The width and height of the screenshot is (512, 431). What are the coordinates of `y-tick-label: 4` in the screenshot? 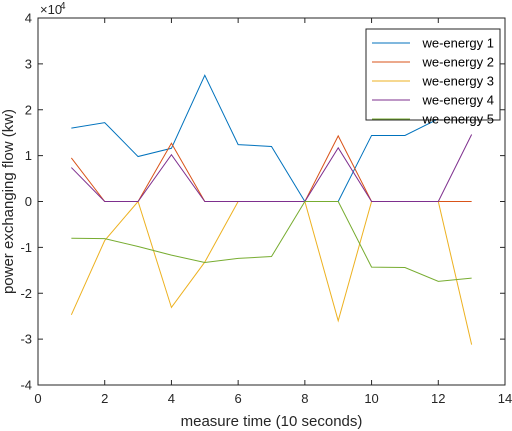 It's located at (28, 18).